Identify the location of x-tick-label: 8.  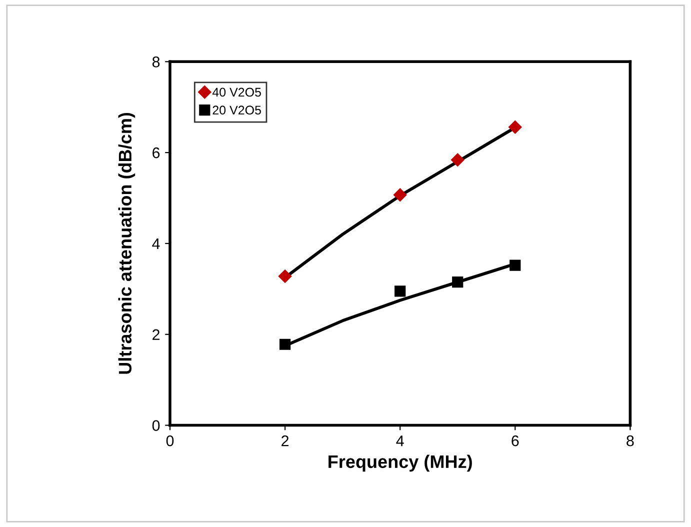
(630, 440).